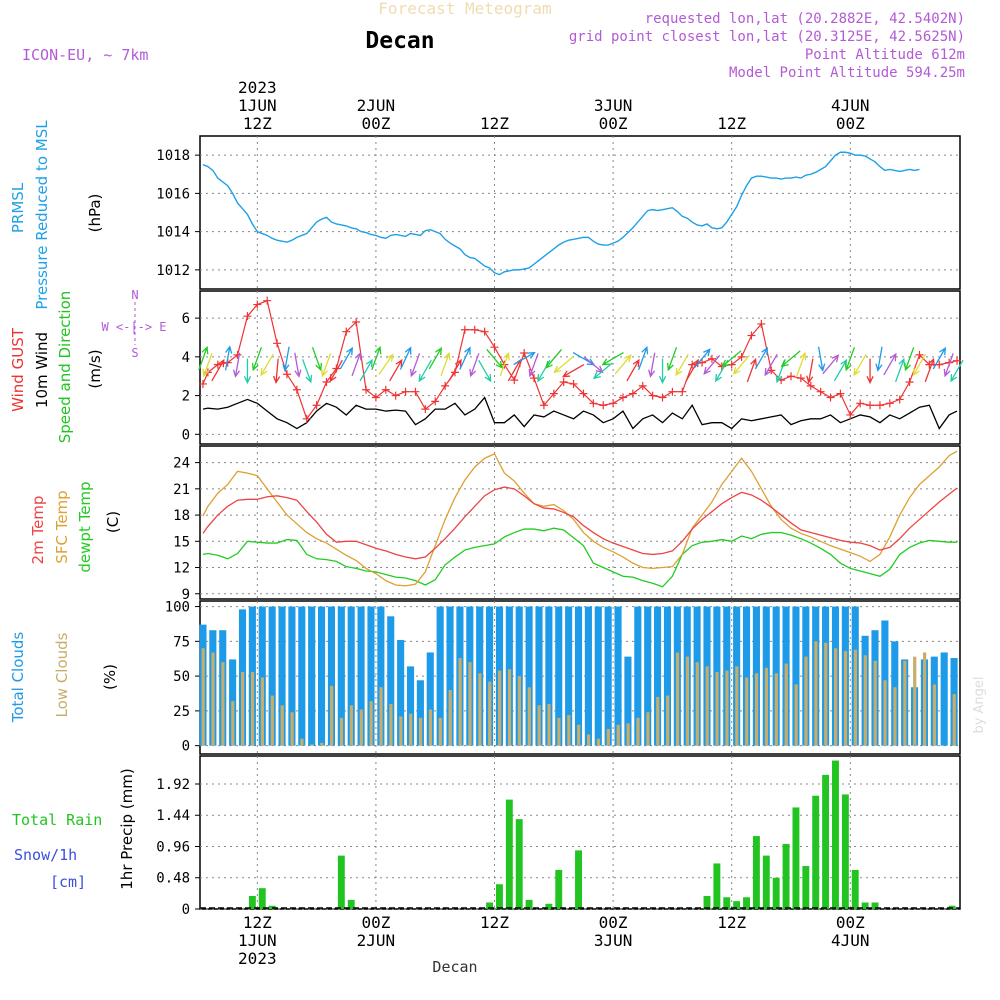  I want to click on wind10-line, so click(580, 413).